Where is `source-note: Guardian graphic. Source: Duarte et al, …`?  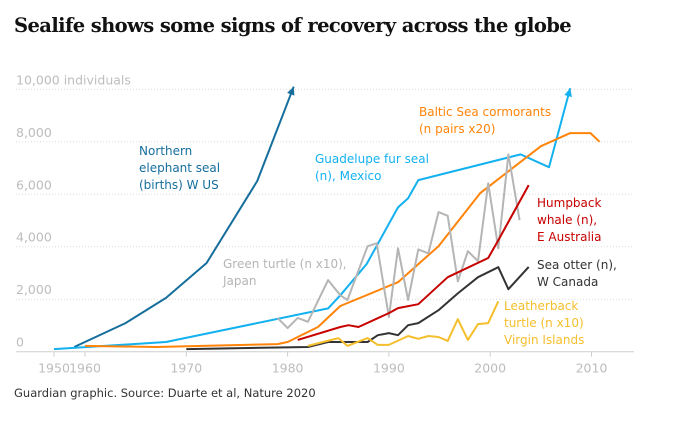 source-note: Guardian graphic. Source: Duarte et al, … is located at coordinates (165, 393).